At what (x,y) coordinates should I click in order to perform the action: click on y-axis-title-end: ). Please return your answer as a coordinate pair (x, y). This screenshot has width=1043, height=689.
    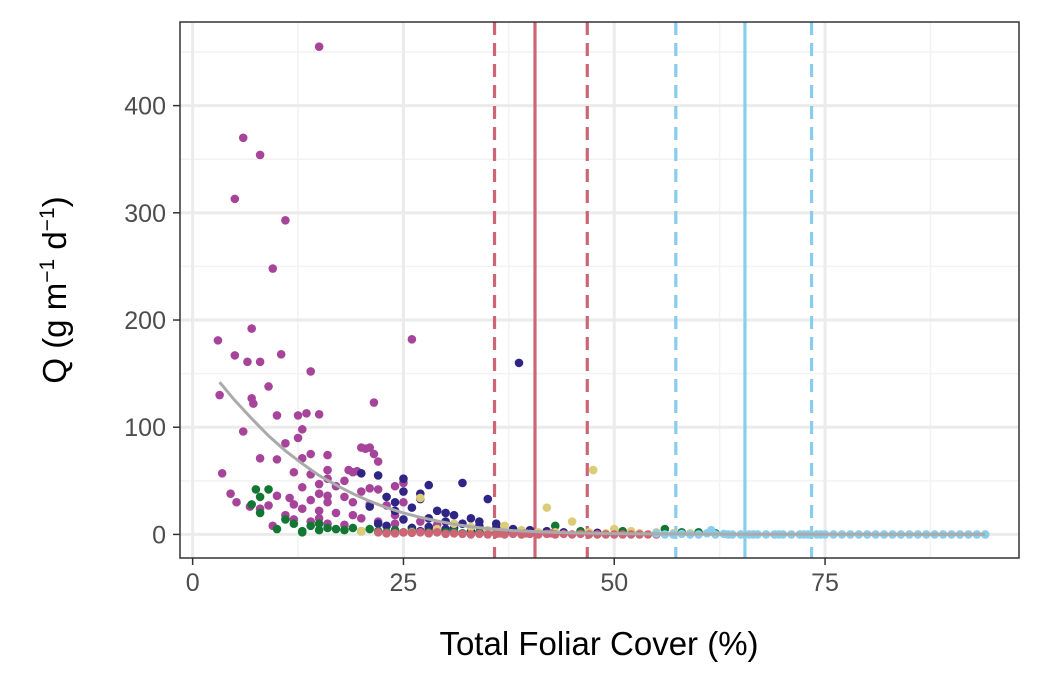
    Looking at the image, I should click on (54, 201).